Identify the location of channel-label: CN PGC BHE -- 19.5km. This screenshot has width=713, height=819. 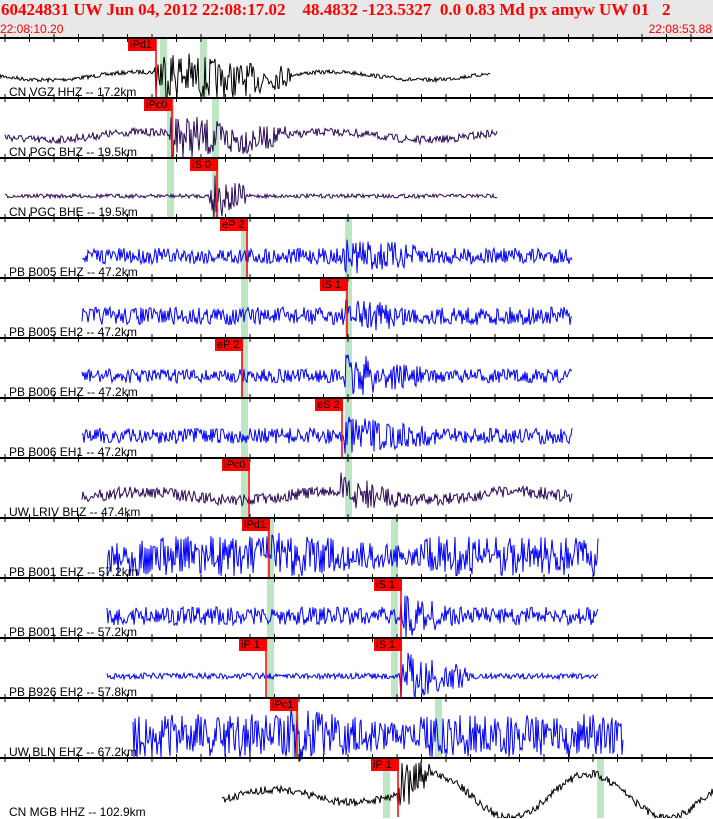
(73, 212).